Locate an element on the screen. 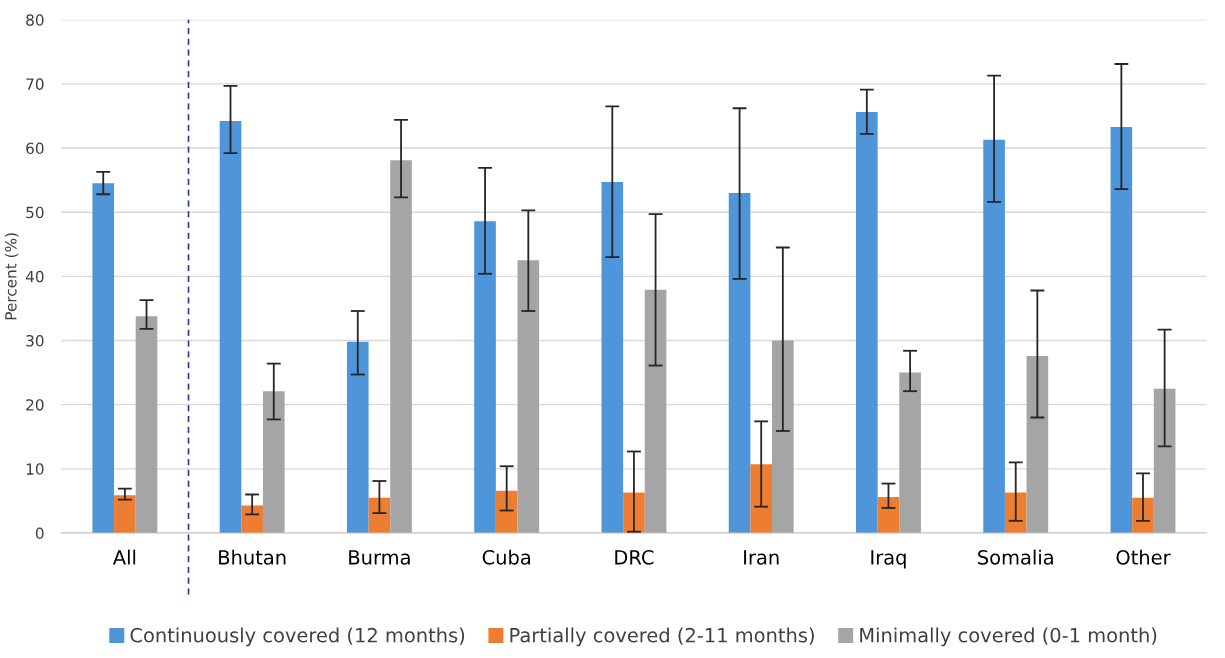  y-tick-label: 50 is located at coordinates (35, 212).